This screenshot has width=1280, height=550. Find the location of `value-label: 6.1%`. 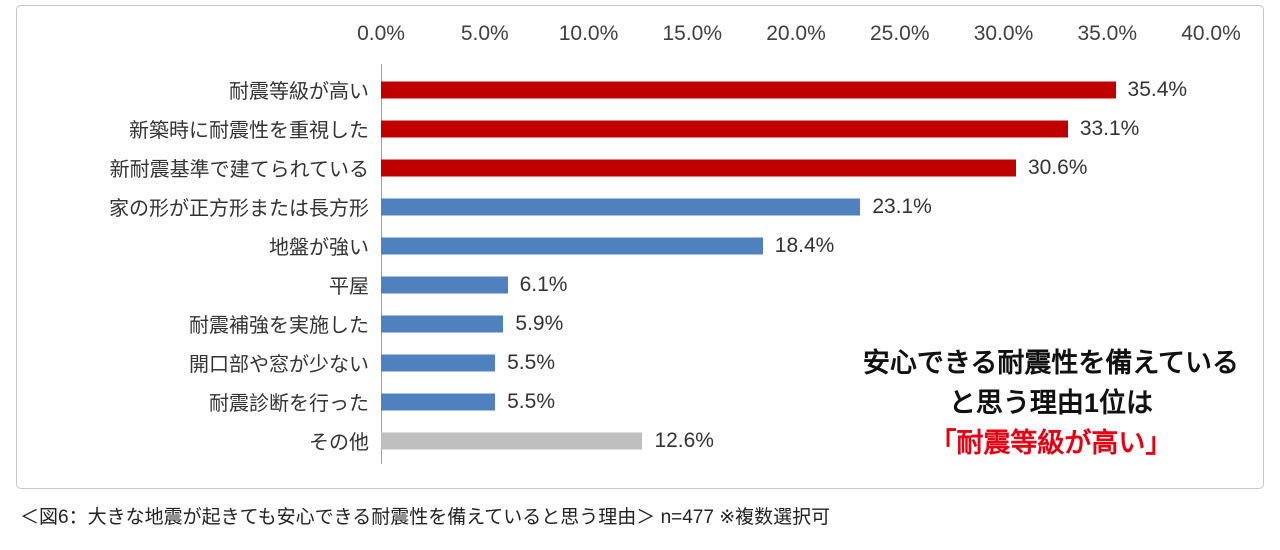

value-label: 6.1% is located at coordinates (543, 284).